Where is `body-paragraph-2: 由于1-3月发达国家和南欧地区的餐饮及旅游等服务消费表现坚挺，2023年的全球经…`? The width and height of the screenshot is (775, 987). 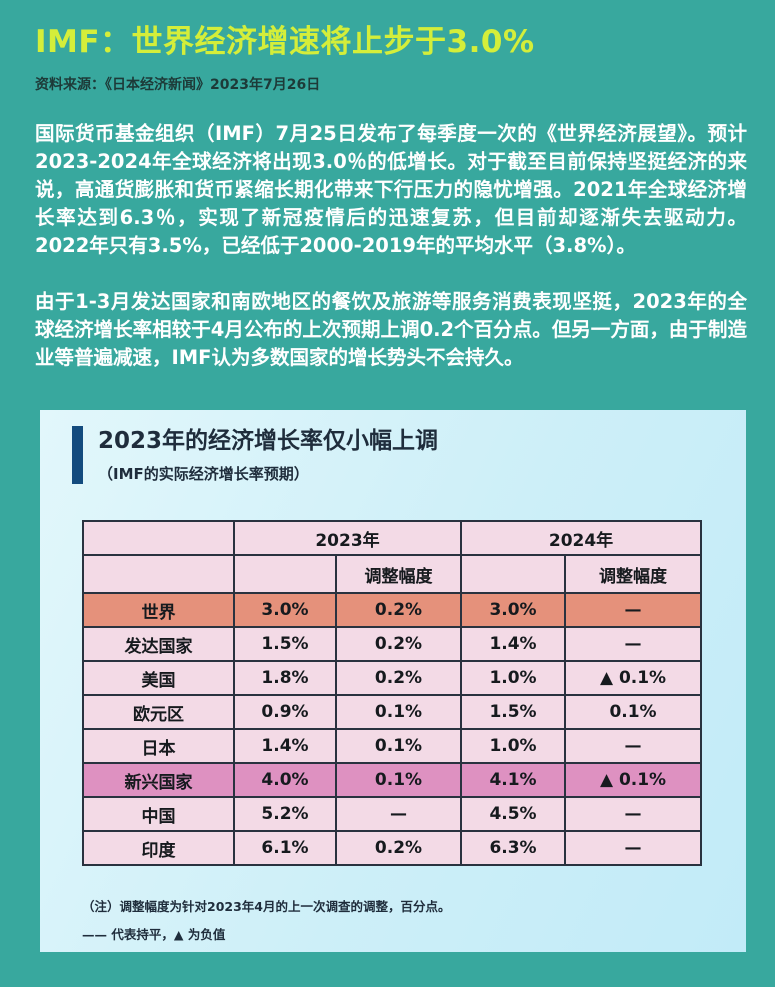
body-paragraph-2: 由于1-3月发达国家和南欧地区的餐饮及旅游等服务消费表现坚挺，2023年的全球经… is located at coordinates (391, 329).